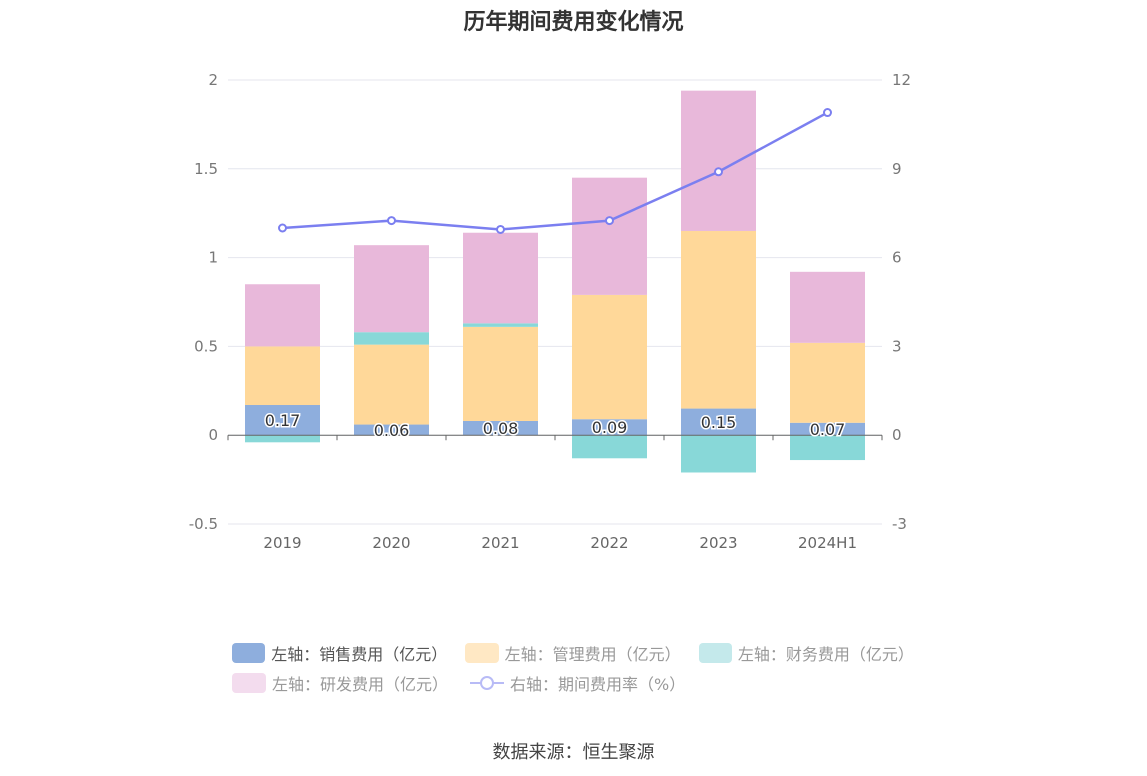 Image resolution: width=1147 pixels, height=776 pixels. I want to click on legend-row-2: 左轴：研发费用（亿元） 右轴：期间费用率（%）, so click(582, 683).